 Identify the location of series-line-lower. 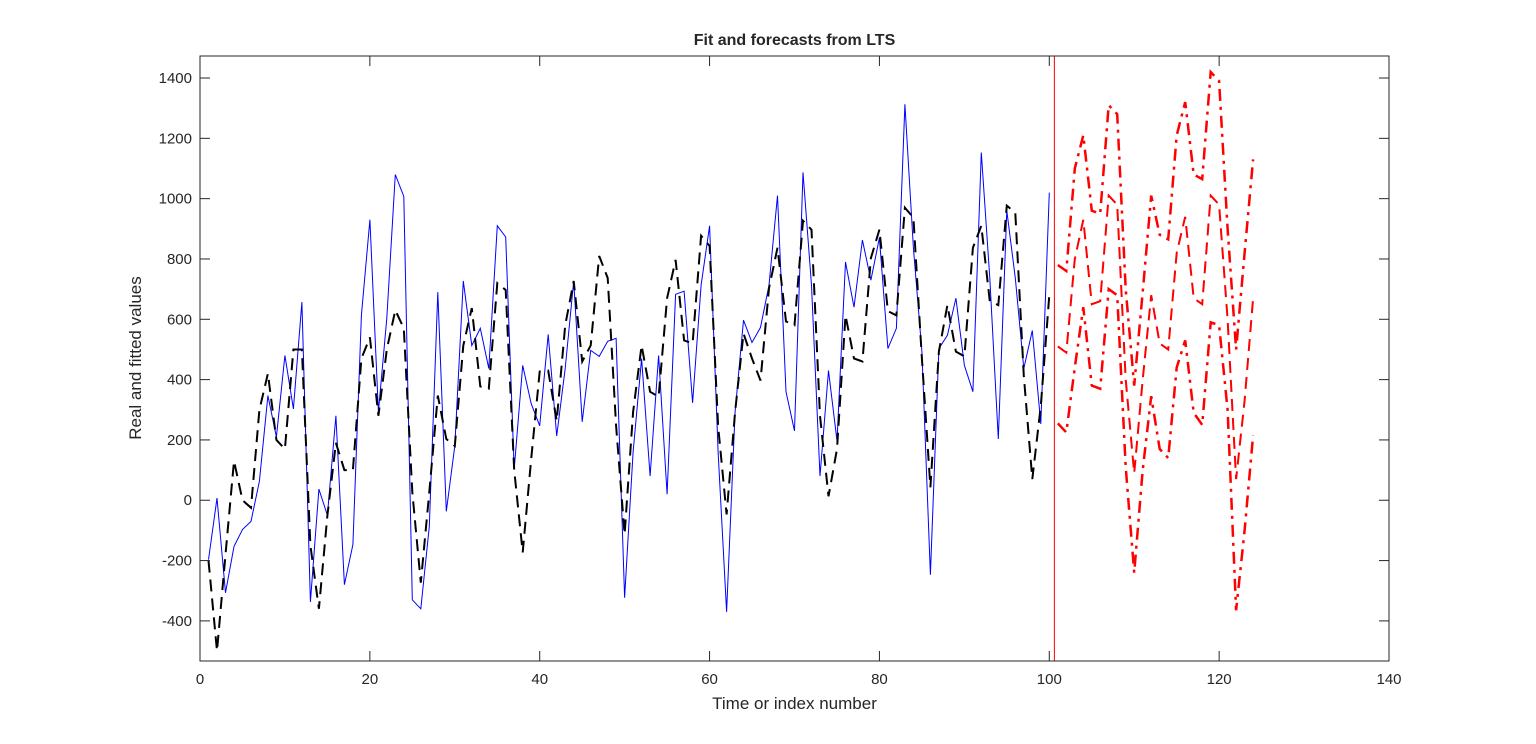
(1155, 448).